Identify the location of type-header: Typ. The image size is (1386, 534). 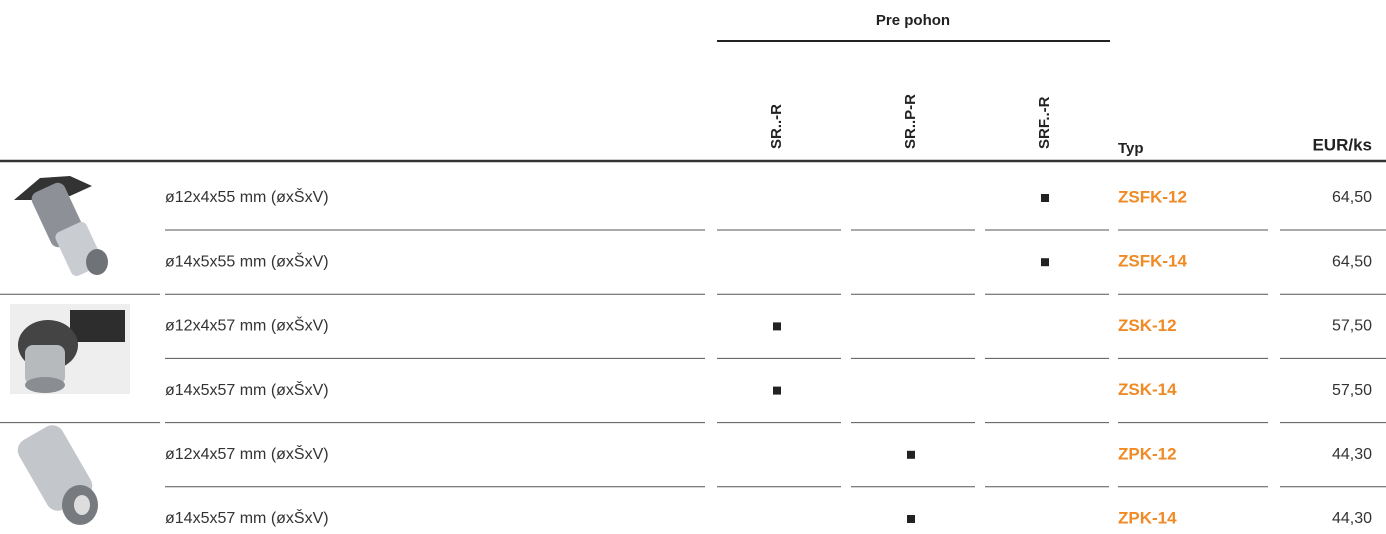
(1131, 148).